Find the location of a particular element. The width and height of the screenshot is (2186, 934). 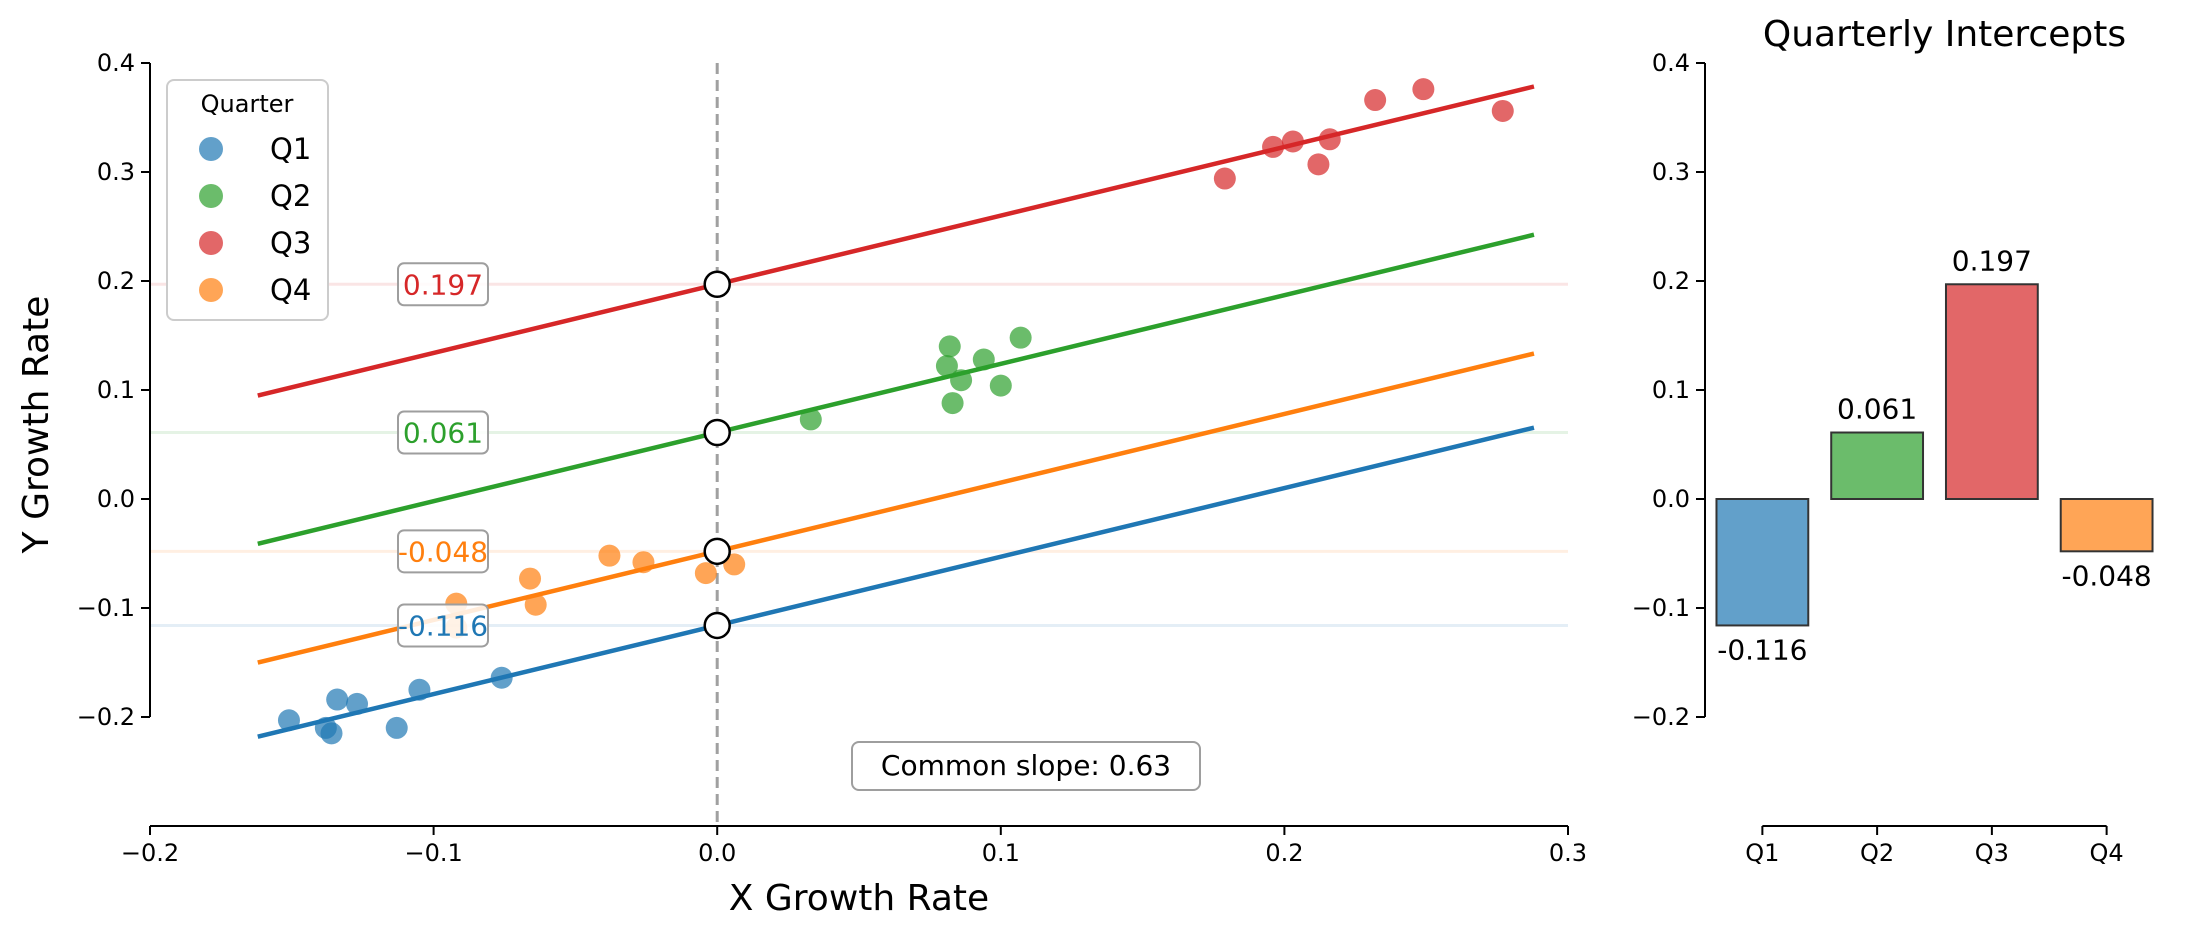

y-tick-label-1: −0.1 is located at coordinates (106, 608).